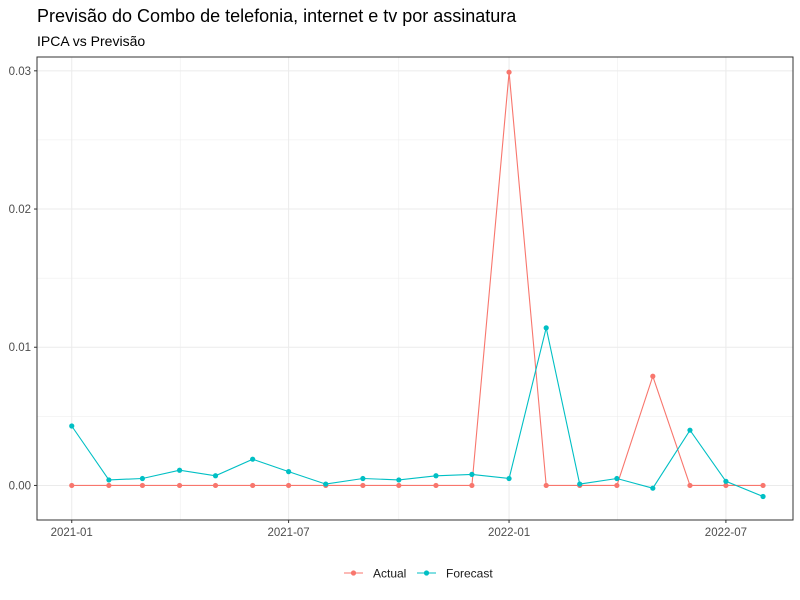 This screenshot has width=800, height=600. I want to click on x-tick-label: 2021-07, so click(288, 533).